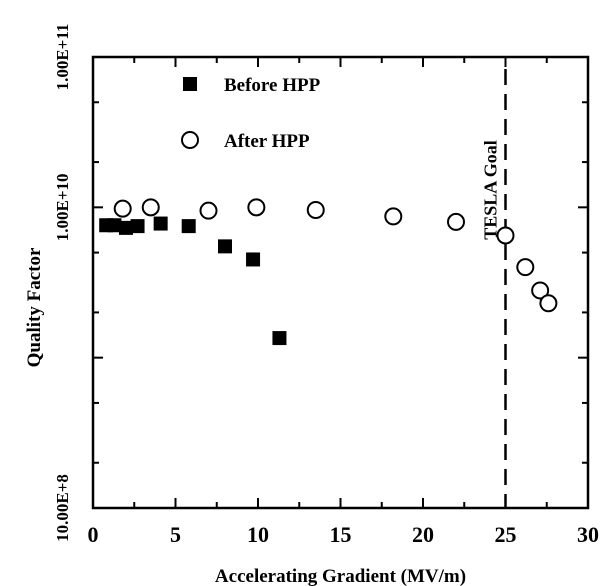 The height and width of the screenshot is (586, 604). Describe the element at coordinates (251, 113) in the screenshot. I see `legend: Before HPP After HPP` at that location.